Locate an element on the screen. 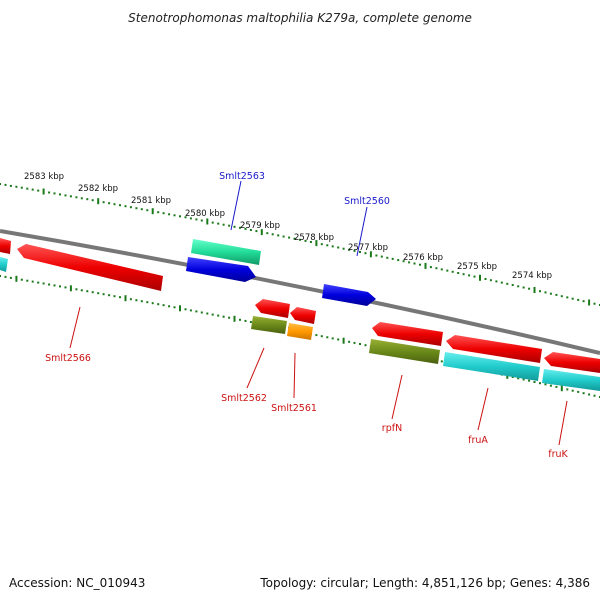 The height and width of the screenshot is (600, 600). label-smlt2562: Smlt2562 is located at coordinates (244, 398).